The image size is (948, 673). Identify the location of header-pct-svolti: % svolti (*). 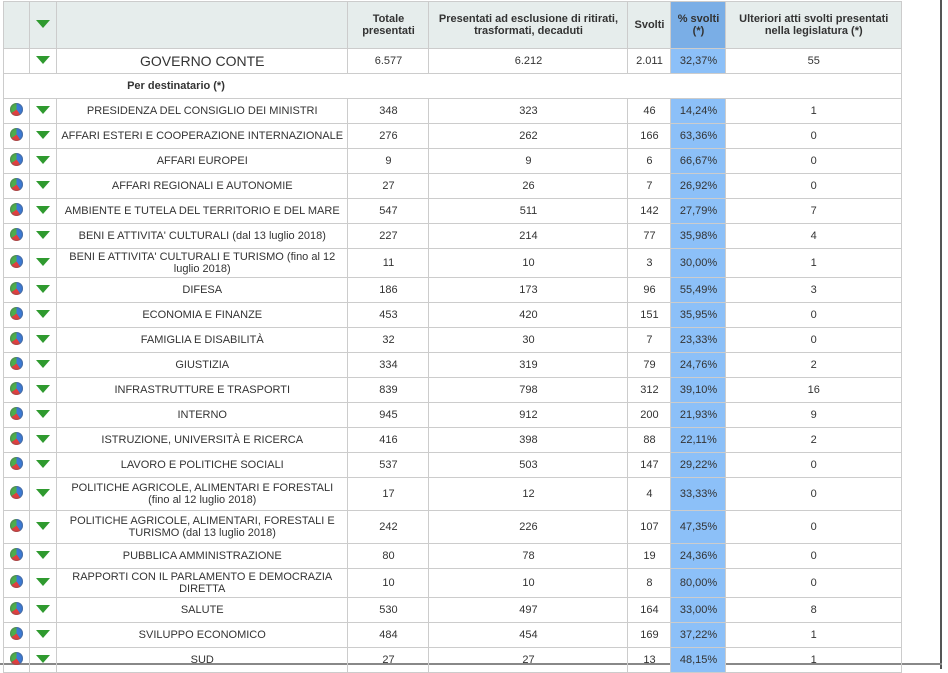
(698, 25).